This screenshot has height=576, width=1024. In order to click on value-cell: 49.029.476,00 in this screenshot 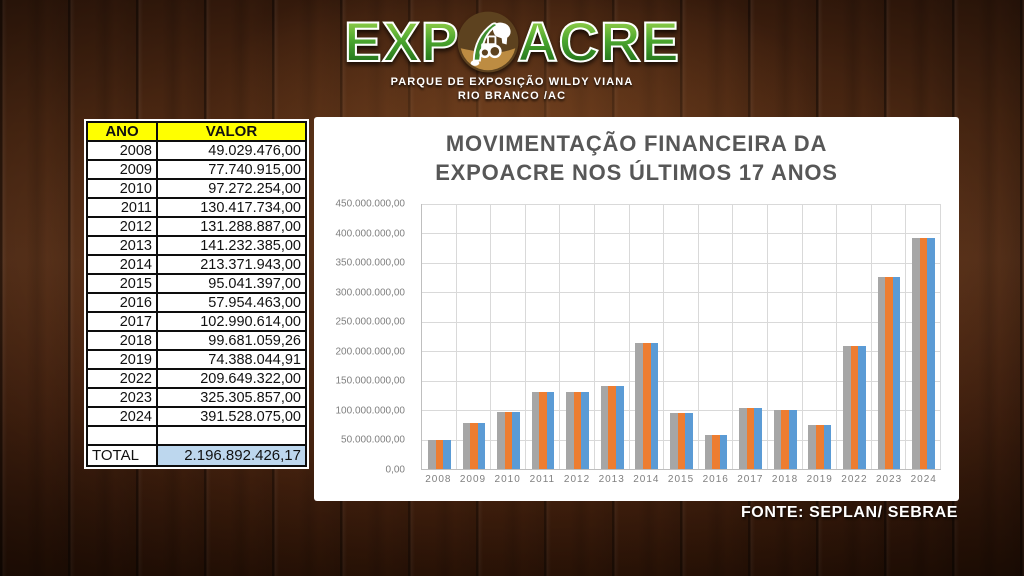, I will do `click(231, 150)`.